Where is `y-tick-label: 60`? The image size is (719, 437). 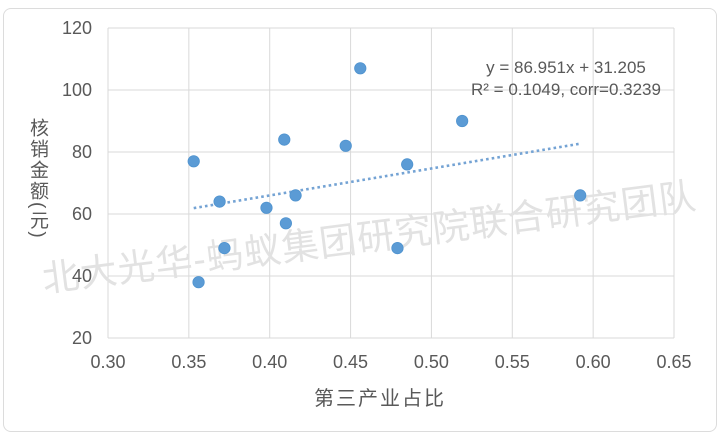
y-tick-label: 60 is located at coordinates (81, 214).